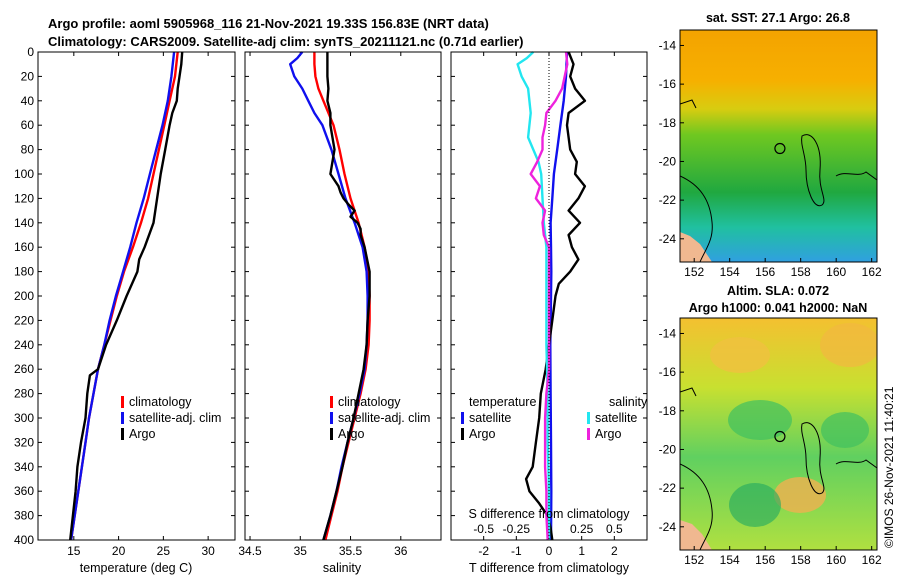 This screenshot has width=900, height=580. I want to click on x-tick-label: -1, so click(516, 551).